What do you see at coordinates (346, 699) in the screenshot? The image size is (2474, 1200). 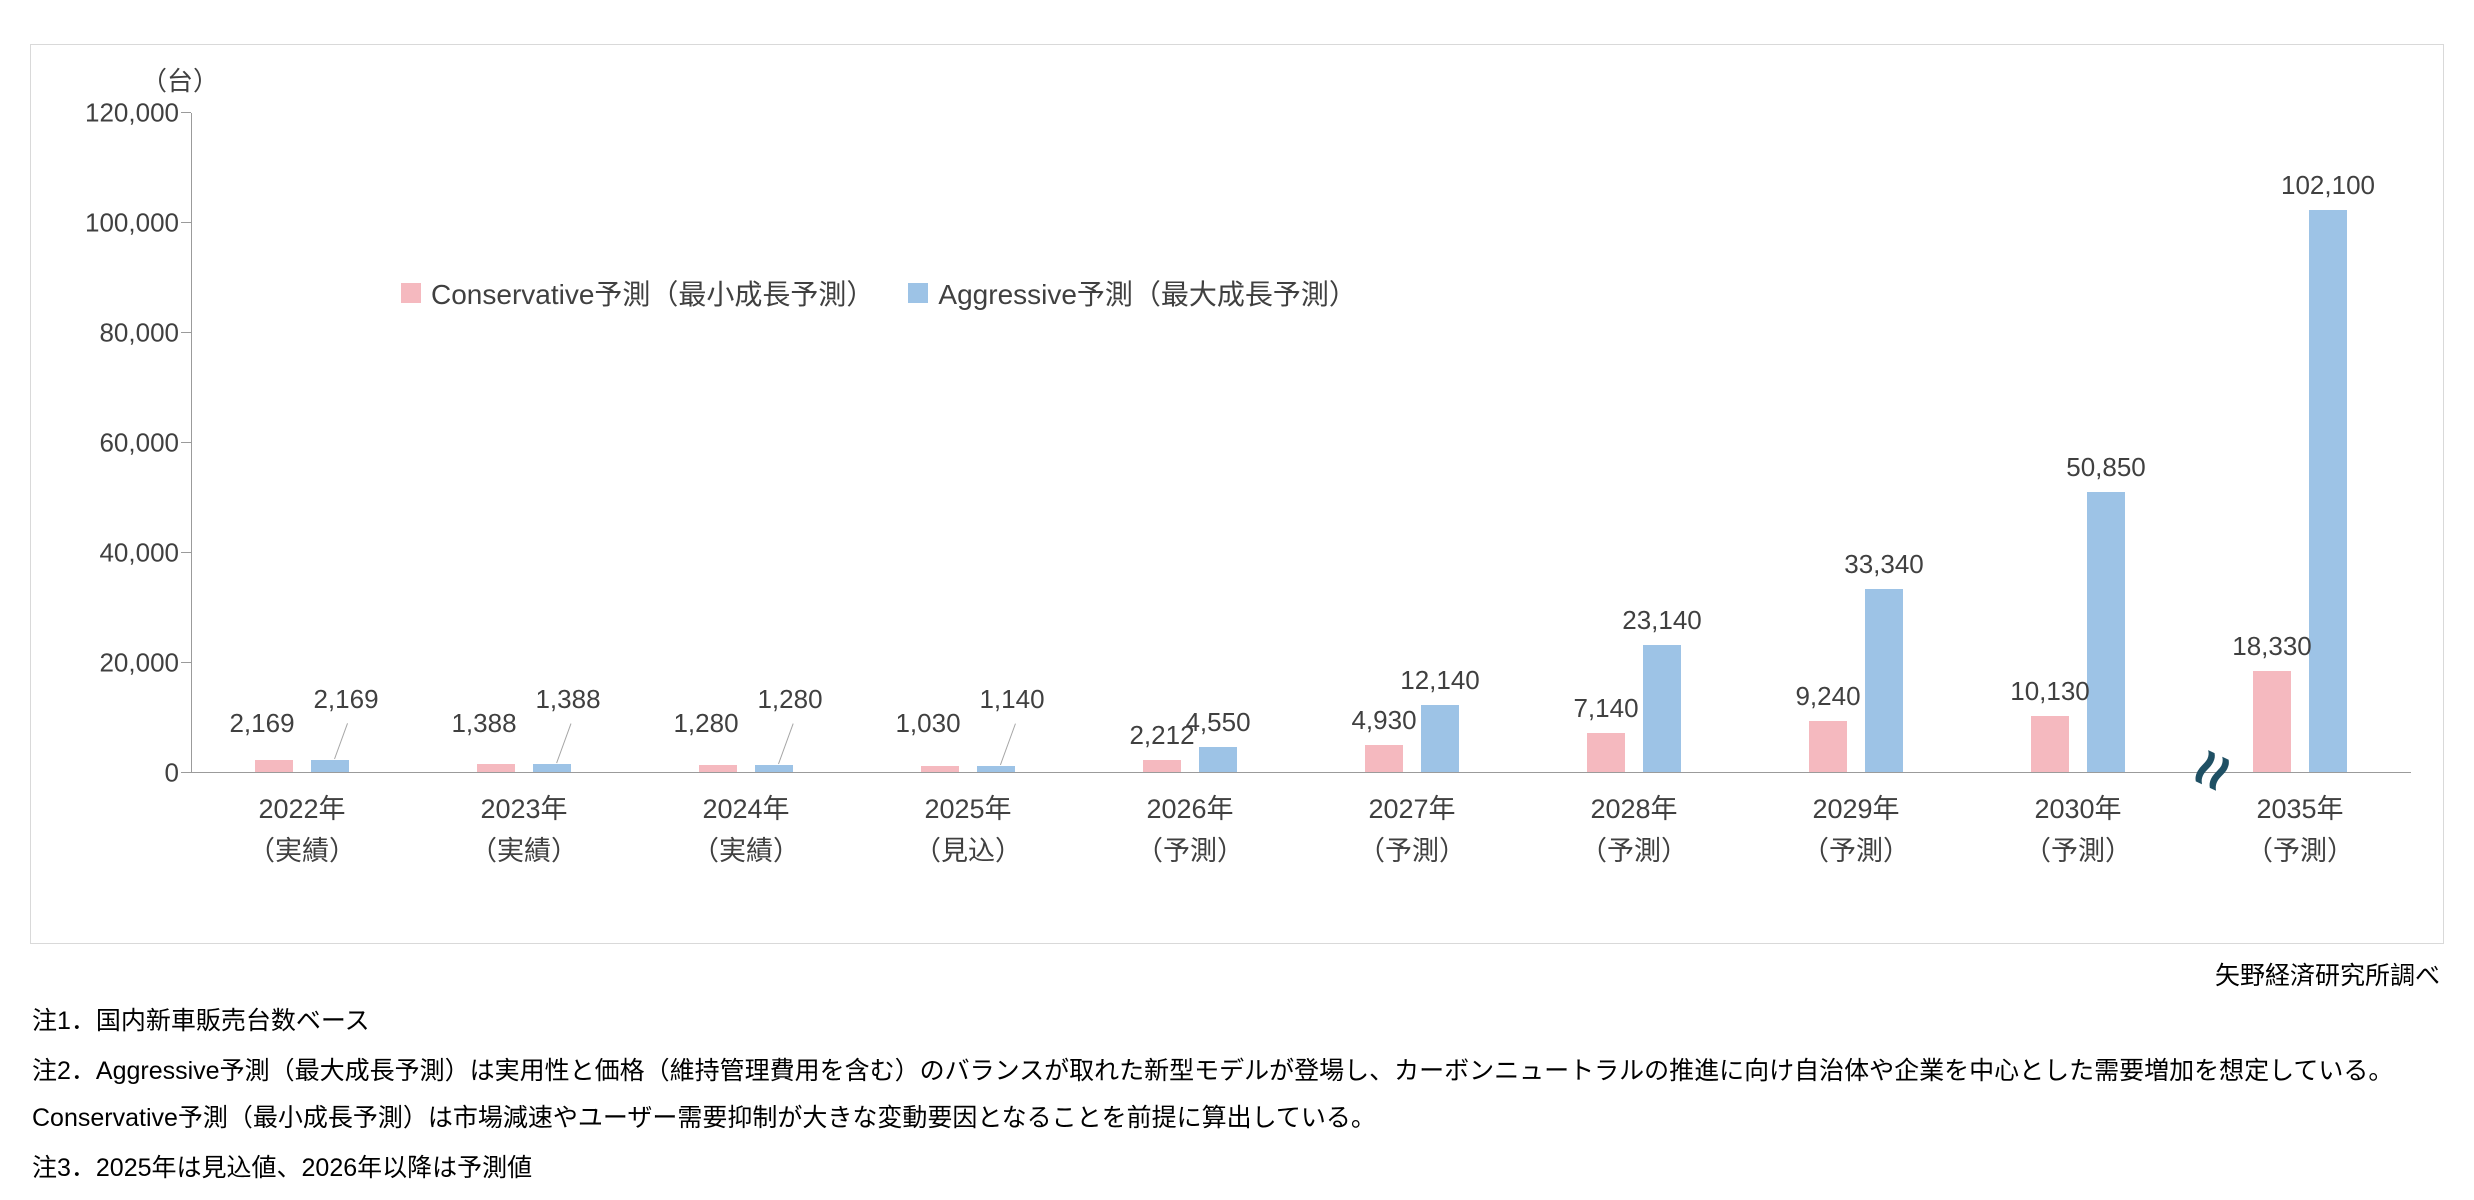 I see `value-label-aggressive-2022年: 2,169` at bounding box center [346, 699].